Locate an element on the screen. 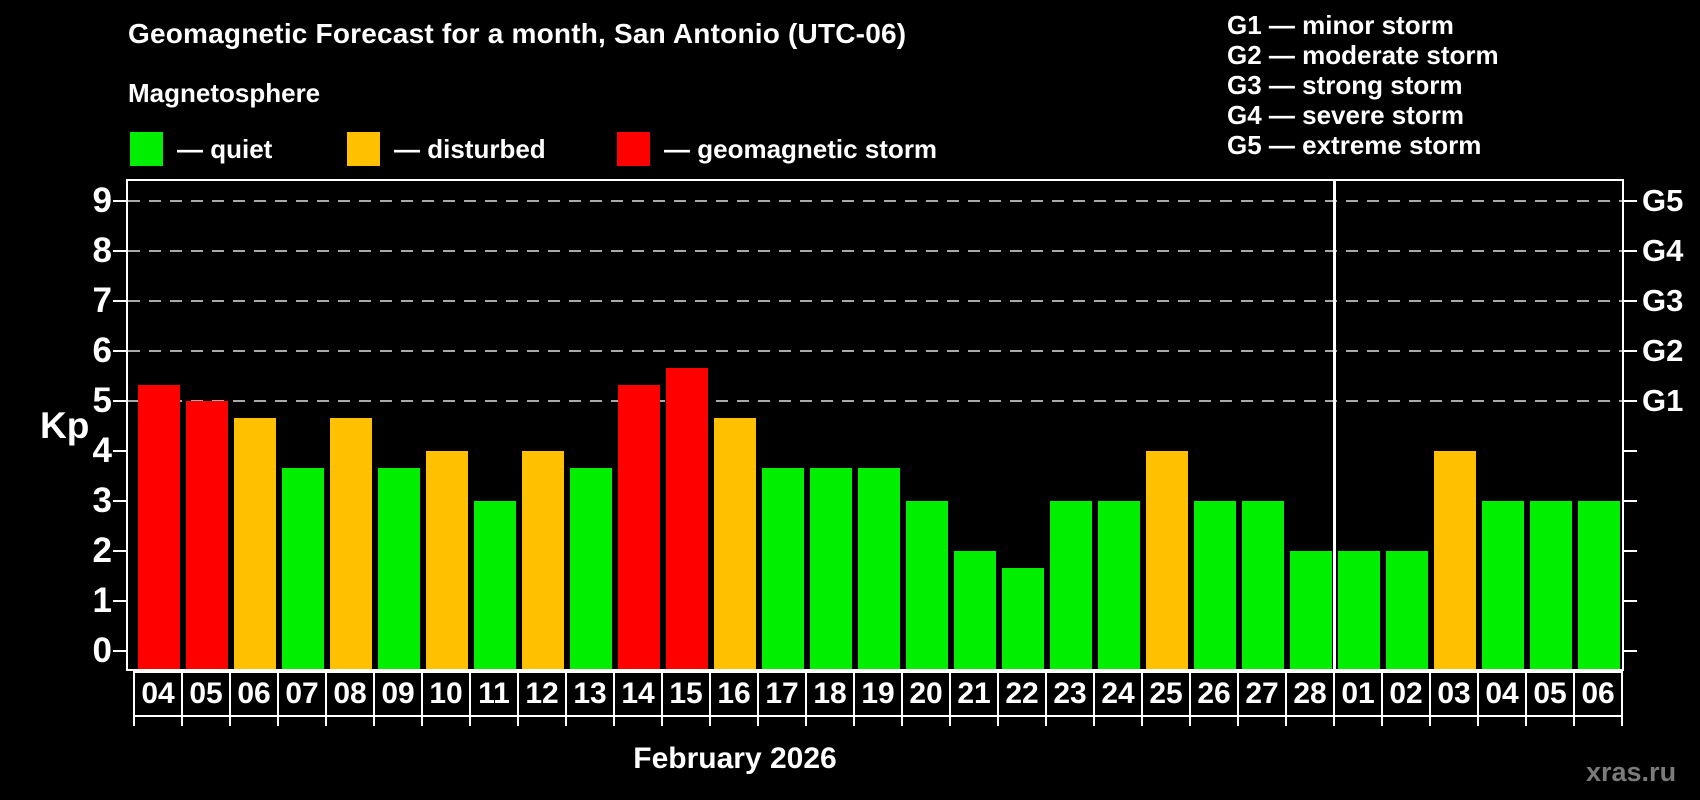  x-tick-box-day-24: 24 is located at coordinates (1118, 694).